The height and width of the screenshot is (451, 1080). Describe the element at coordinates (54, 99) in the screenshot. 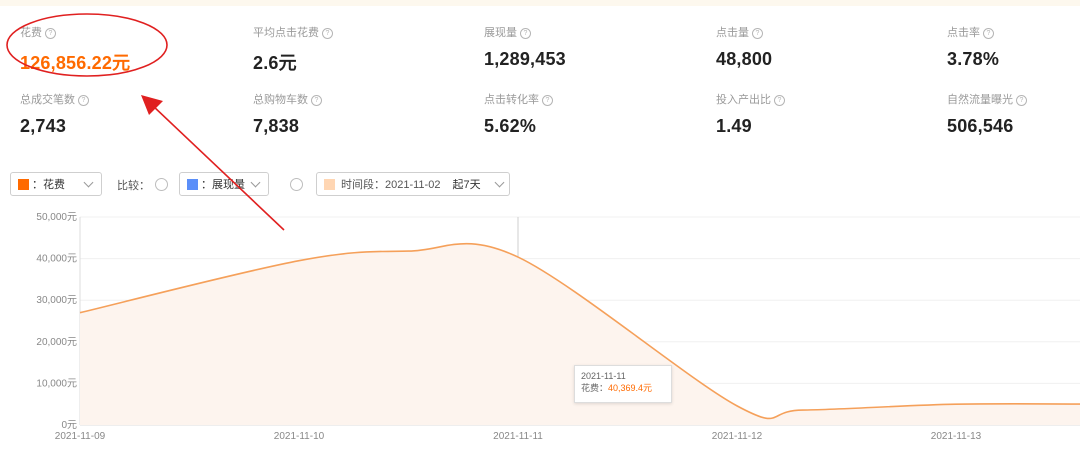

I see `metric-label: 总成交笔数?` at that location.